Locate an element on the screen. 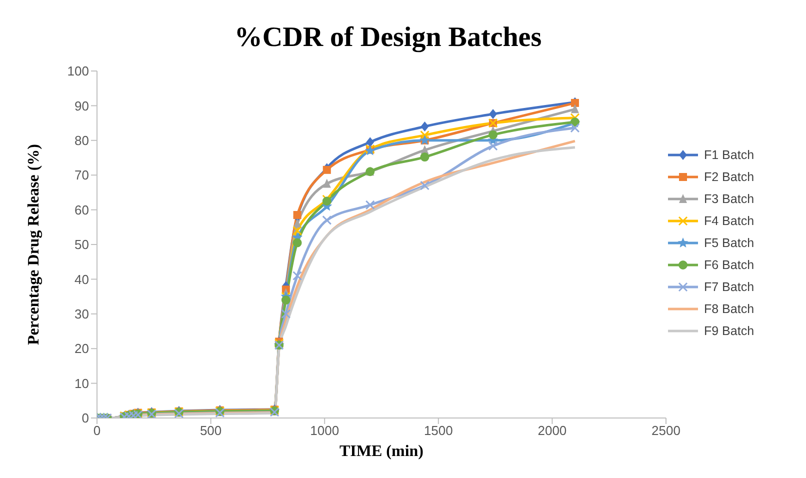 Image resolution: width=806 pixels, height=478 pixels. x-tick-label: 1000 is located at coordinates (325, 430).